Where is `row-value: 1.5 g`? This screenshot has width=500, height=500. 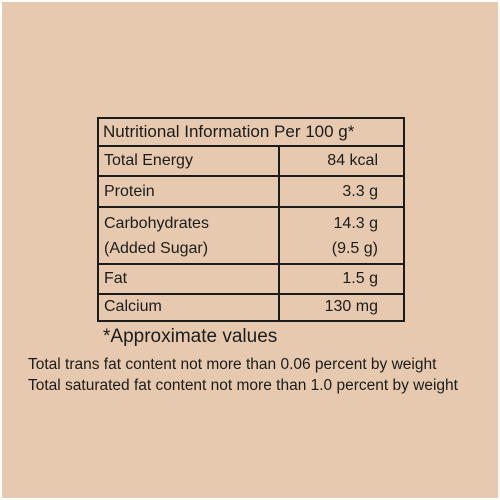 row-value: 1.5 g is located at coordinates (360, 278).